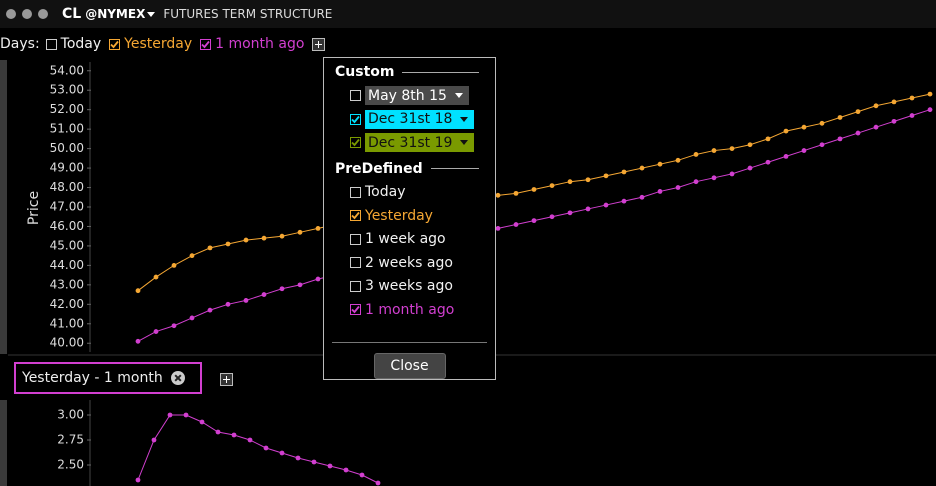 The width and height of the screenshot is (936, 486). Describe the element at coordinates (417, 96) in the screenshot. I see `date-dropdown: May 8th 15` at that location.